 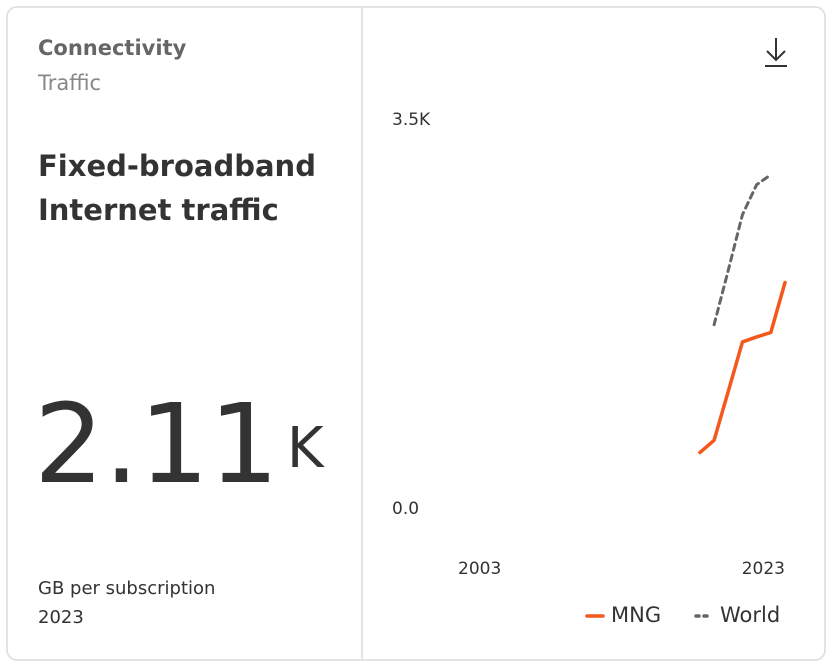 What do you see at coordinates (306, 448) in the screenshot?
I see `value-unit: K` at bounding box center [306, 448].